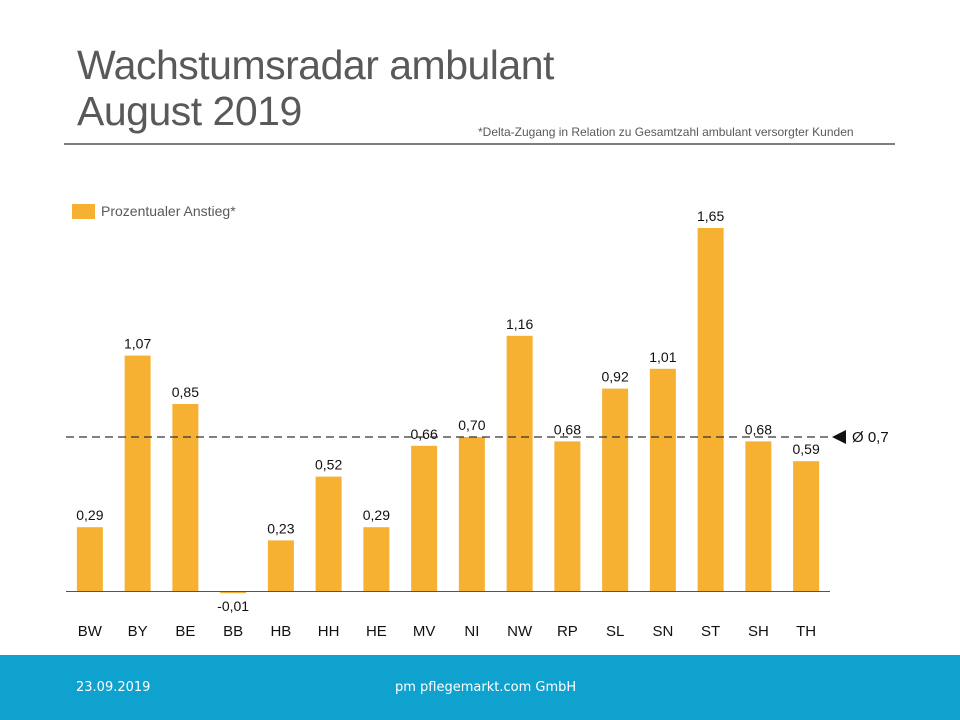 The width and height of the screenshot is (960, 720). I want to click on category-label-hb: HB, so click(280, 631).